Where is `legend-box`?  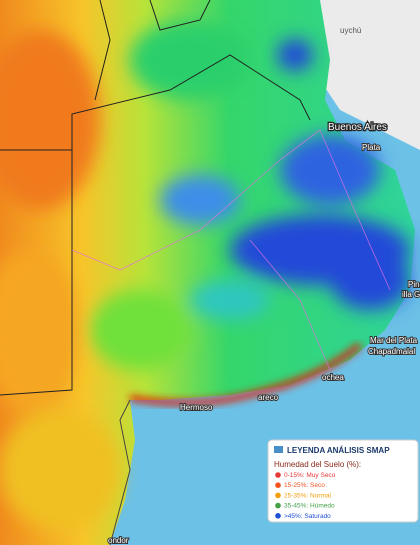 legend-box is located at coordinates (343, 481).